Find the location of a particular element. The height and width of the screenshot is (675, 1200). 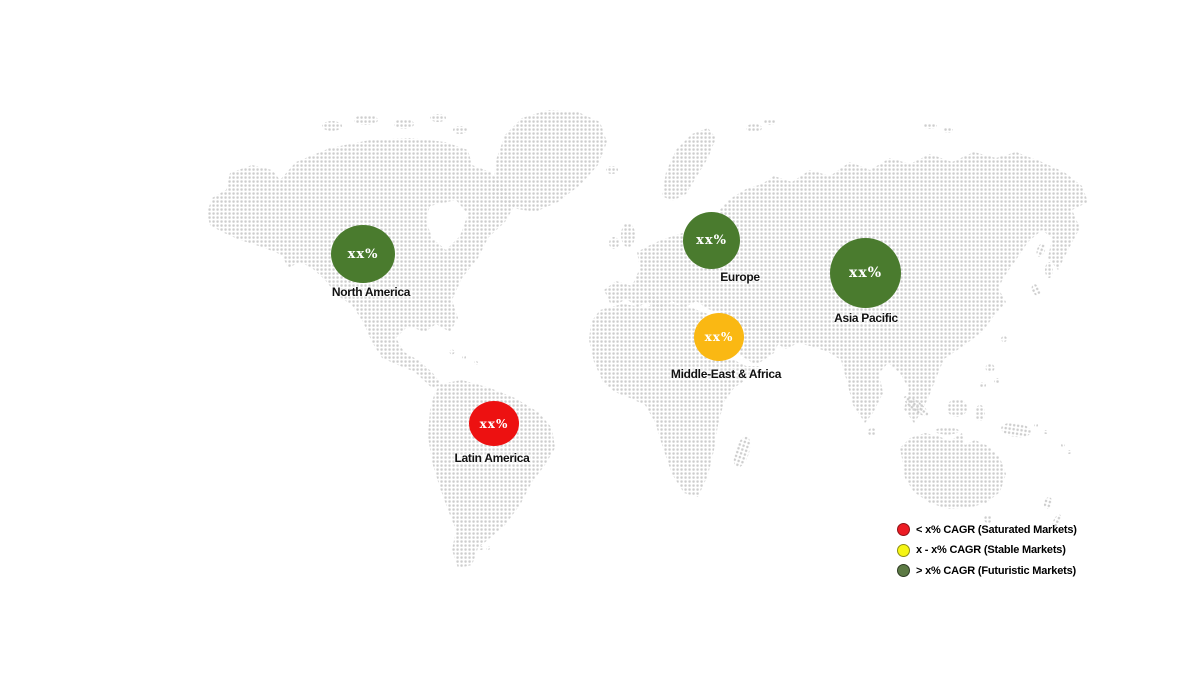

region-bubble-europe: xx% is located at coordinates (711, 240).